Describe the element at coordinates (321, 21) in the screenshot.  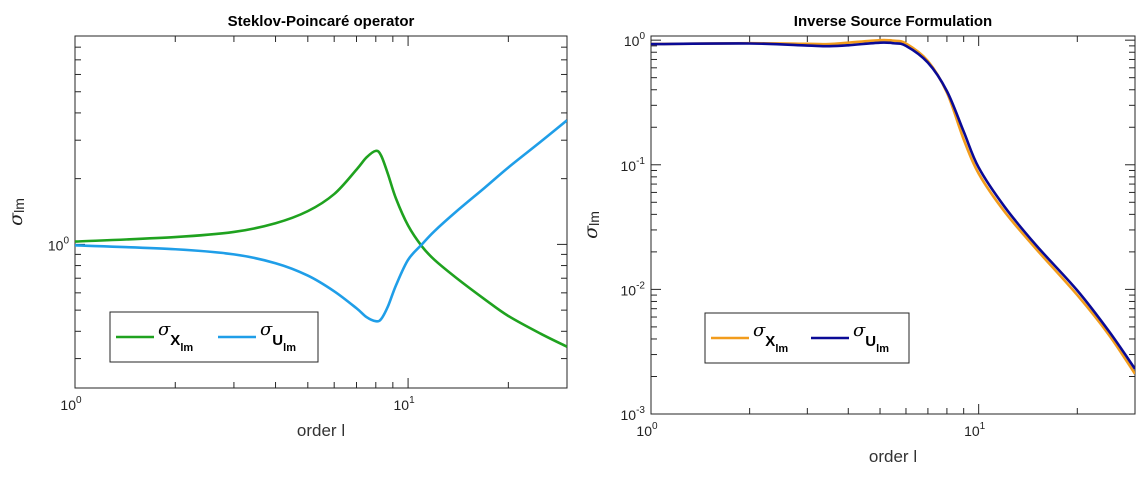
I see `chart-title: Steklov-Poincaré operator` at that location.